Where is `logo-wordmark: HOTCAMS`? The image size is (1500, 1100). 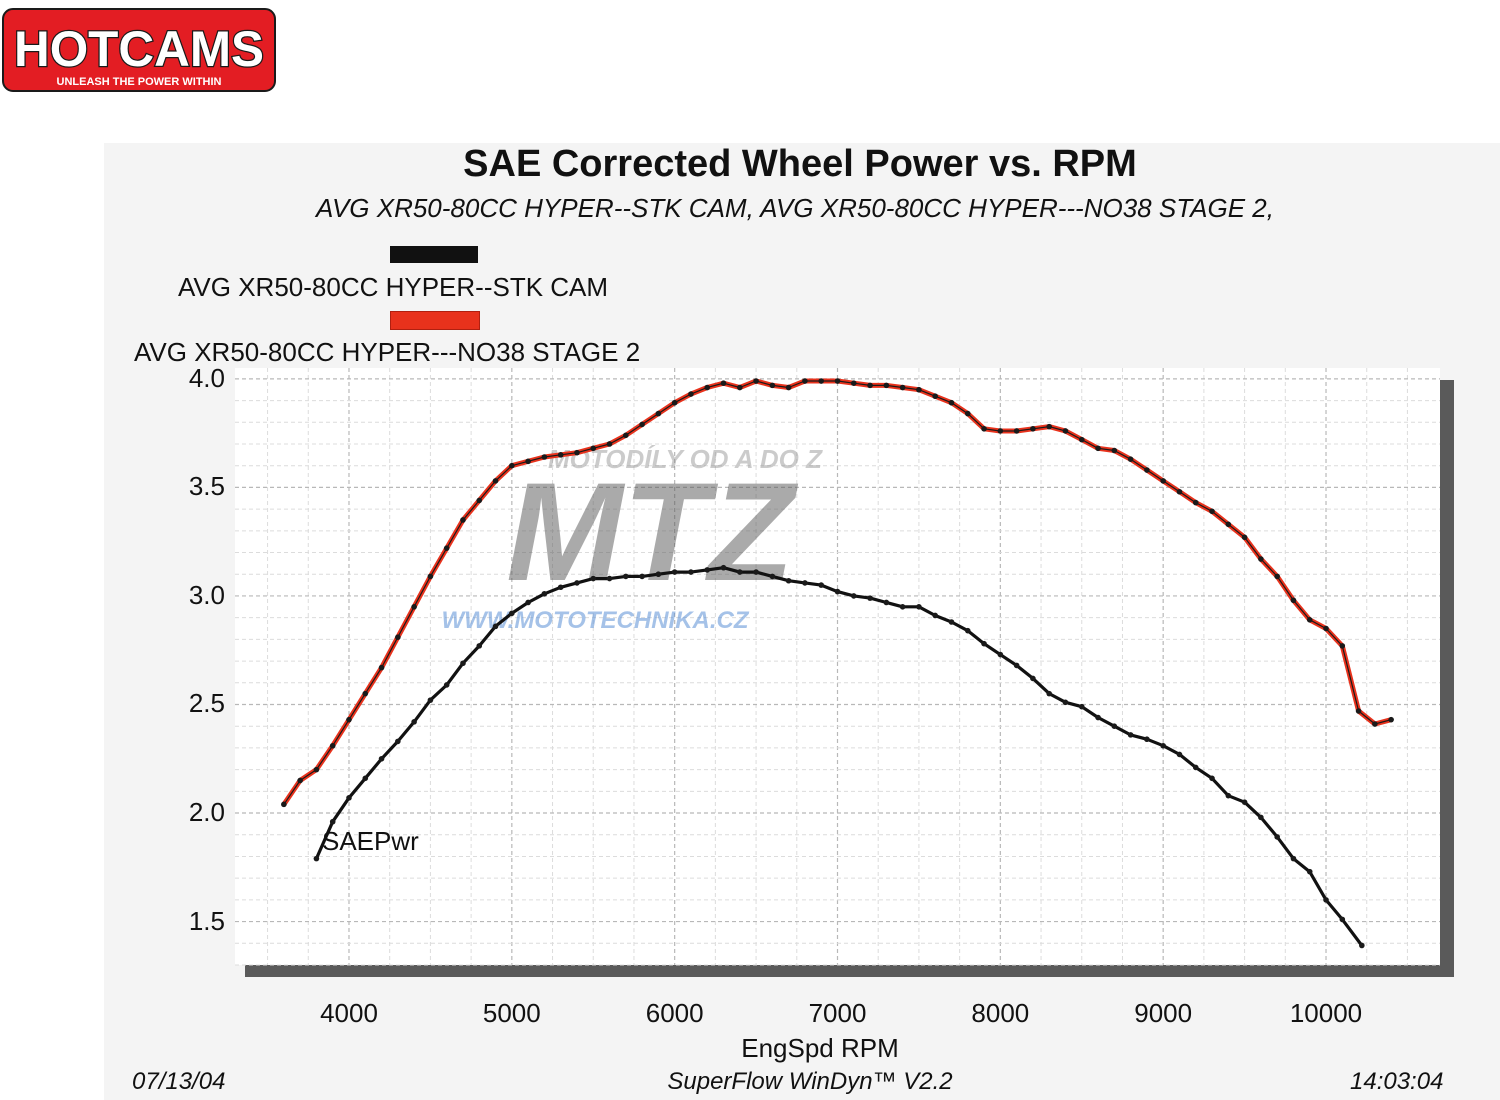
logo-wordmark: HOTCAMS is located at coordinates (139, 49).